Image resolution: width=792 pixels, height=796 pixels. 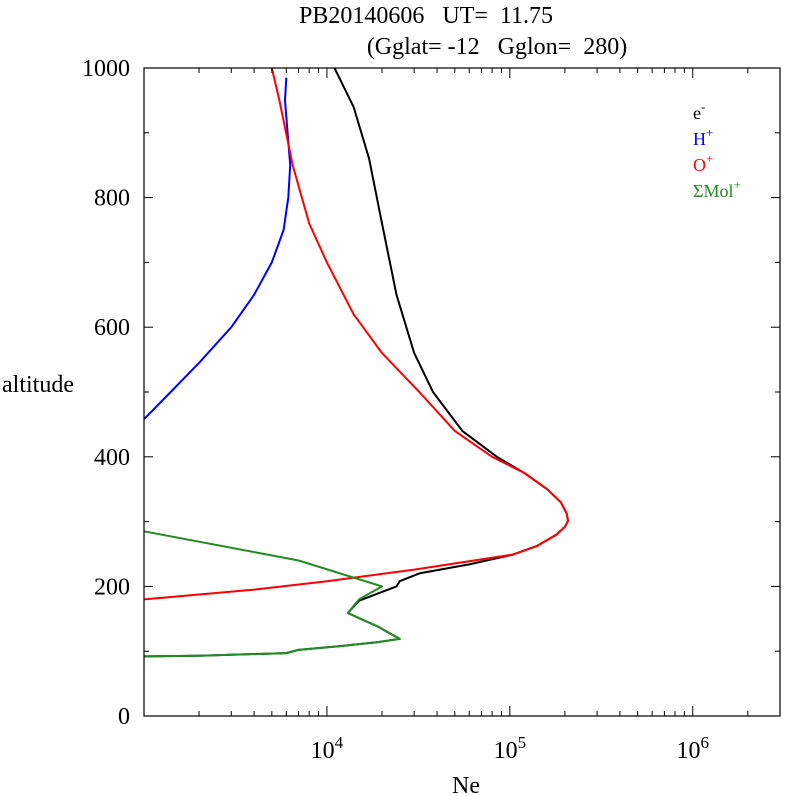 I want to click on legend-entry-3: ΣMol+, so click(x=717, y=189).